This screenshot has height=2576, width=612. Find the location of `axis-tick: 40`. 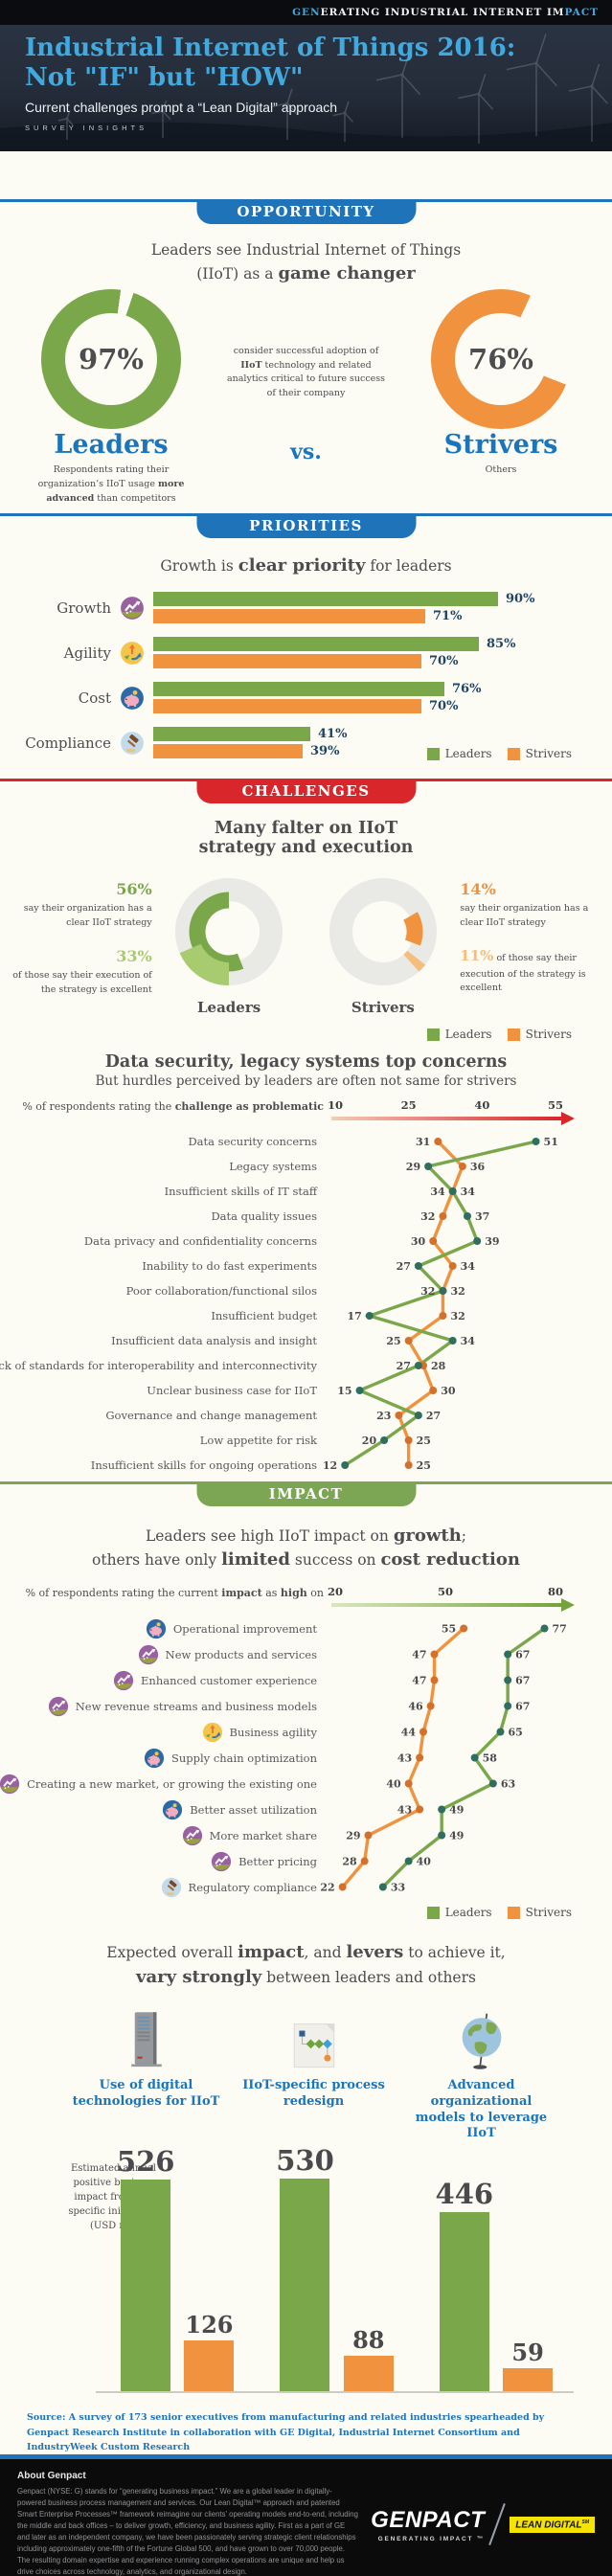

axis-tick: 40 is located at coordinates (481, 1105).